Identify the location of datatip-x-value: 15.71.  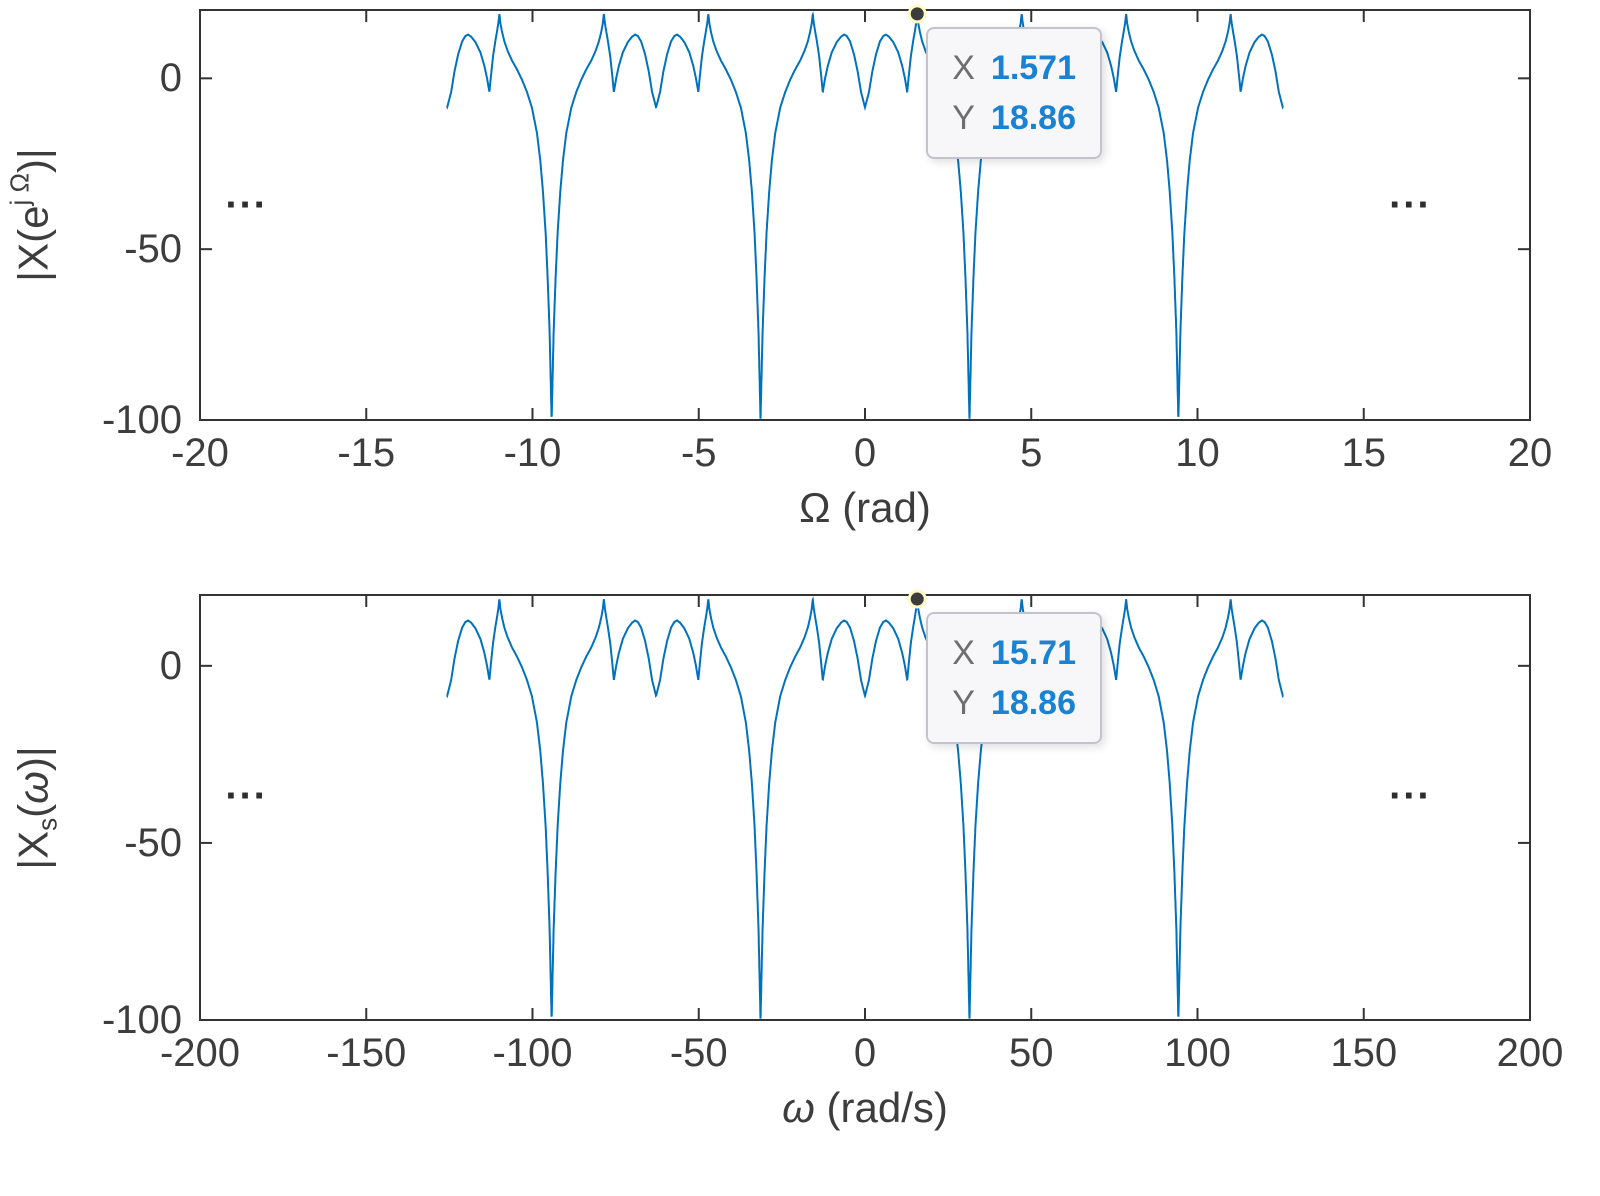
(1033, 653).